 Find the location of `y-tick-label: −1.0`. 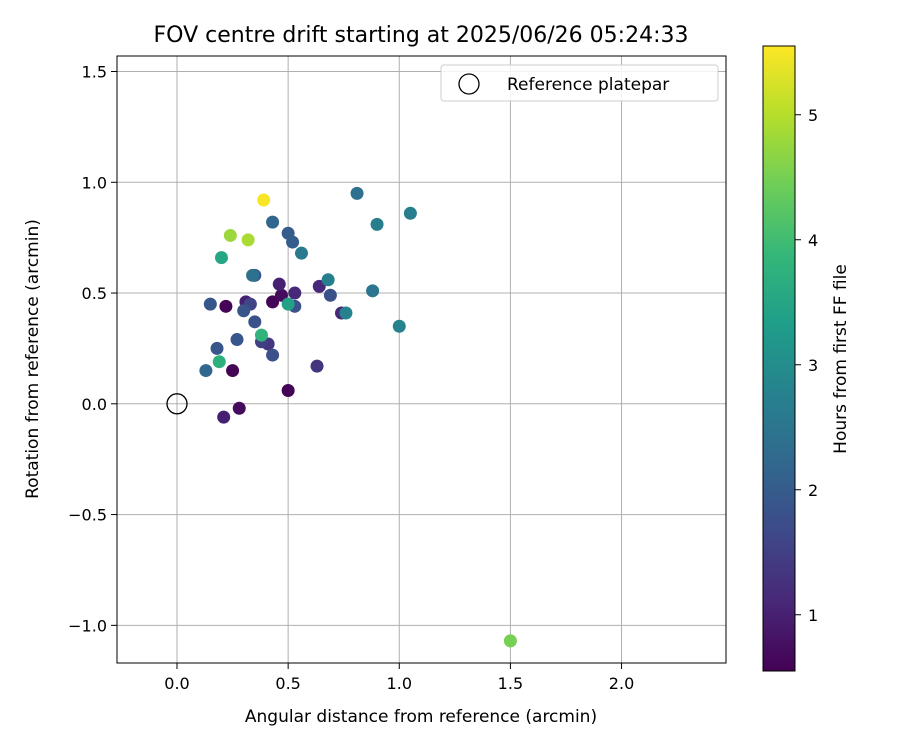

y-tick-label: −1.0 is located at coordinates (87, 625).